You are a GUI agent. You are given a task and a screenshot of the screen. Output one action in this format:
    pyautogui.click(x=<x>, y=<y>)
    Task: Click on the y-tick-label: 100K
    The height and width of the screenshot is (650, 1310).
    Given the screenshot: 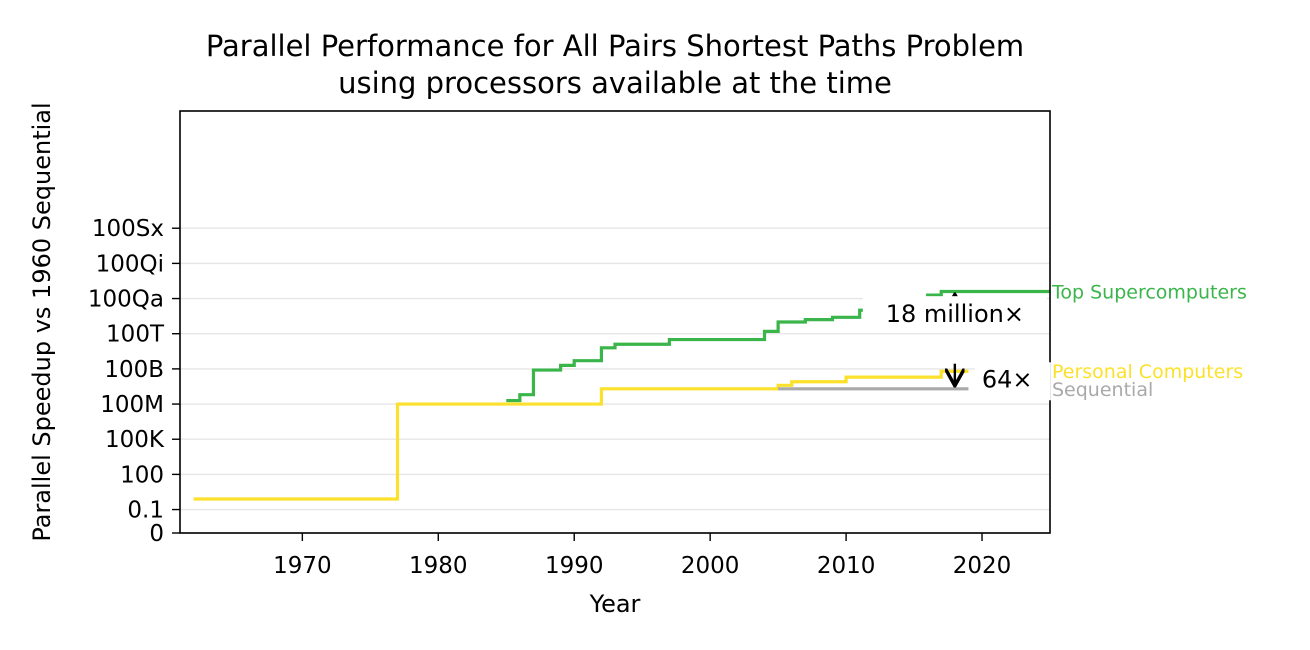 What is the action you would take?
    pyautogui.click(x=135, y=440)
    